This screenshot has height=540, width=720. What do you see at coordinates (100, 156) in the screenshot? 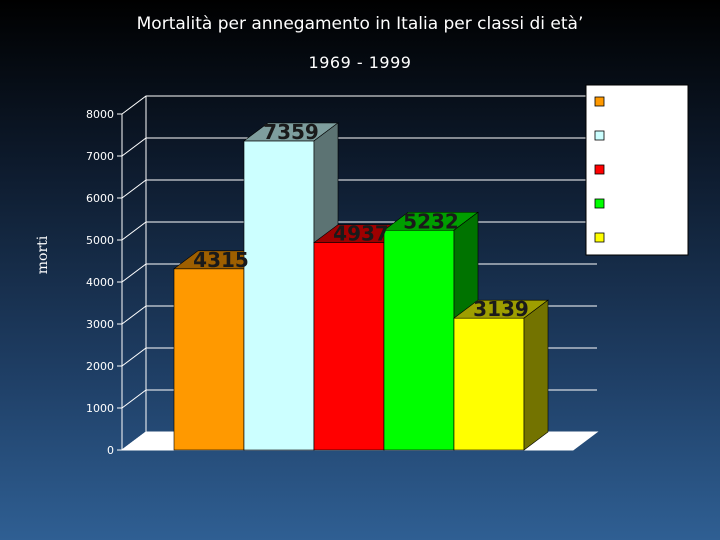
I see `y-tick-label: 7000` at bounding box center [100, 156].